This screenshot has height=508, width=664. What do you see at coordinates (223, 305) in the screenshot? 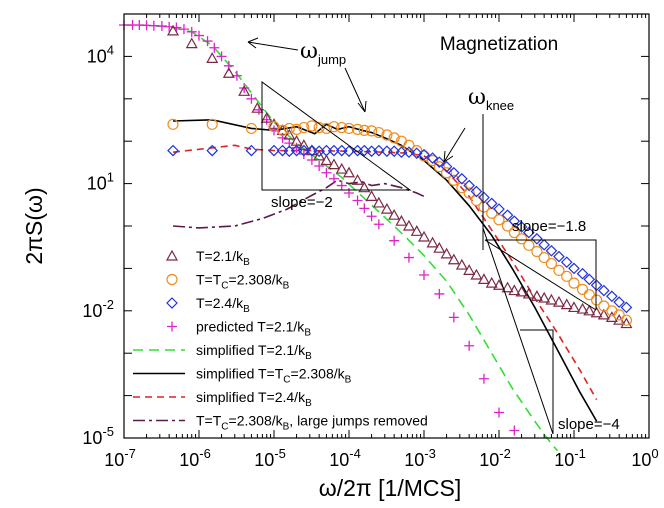
I see `legend-label: T=2.4/kB` at bounding box center [223, 305].